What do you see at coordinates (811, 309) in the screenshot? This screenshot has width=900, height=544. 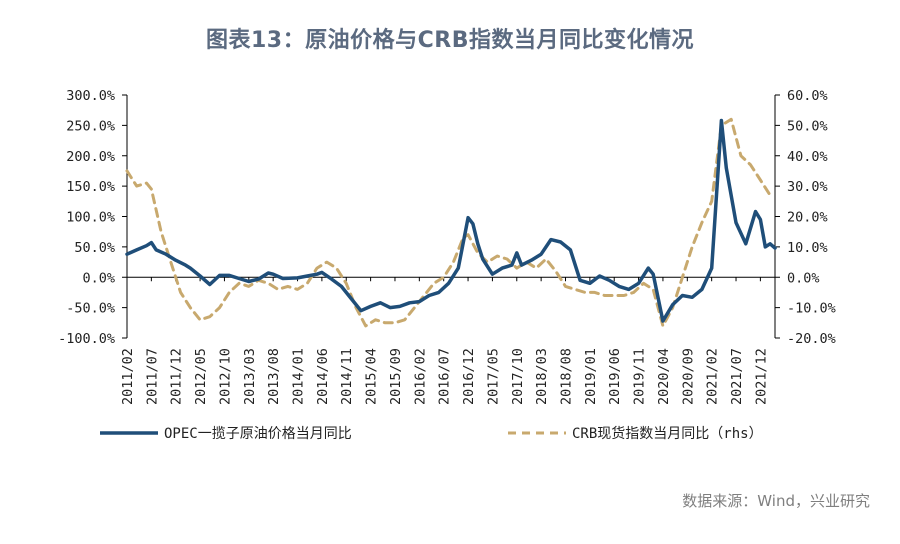 I see `right-tick-label: -10.0%` at bounding box center [811, 309].